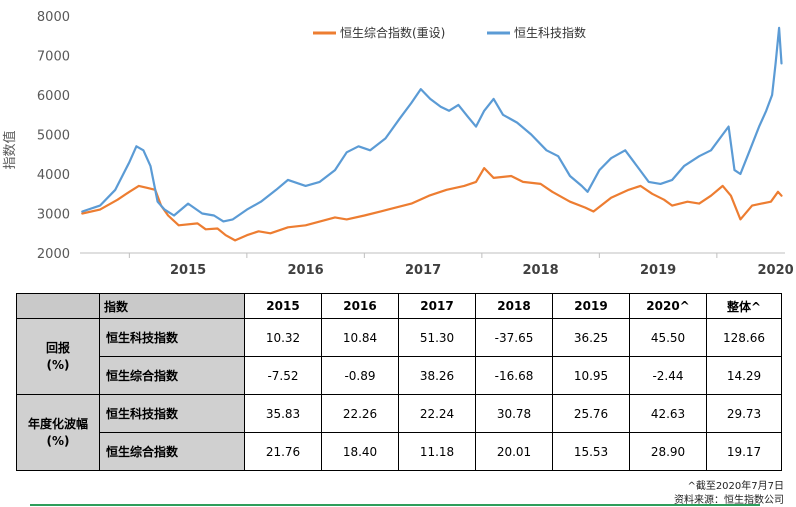 The image size is (796, 507). What do you see at coordinates (550, 32) in the screenshot?
I see `legend-label-hstech: 恒生科技指数` at bounding box center [550, 32].